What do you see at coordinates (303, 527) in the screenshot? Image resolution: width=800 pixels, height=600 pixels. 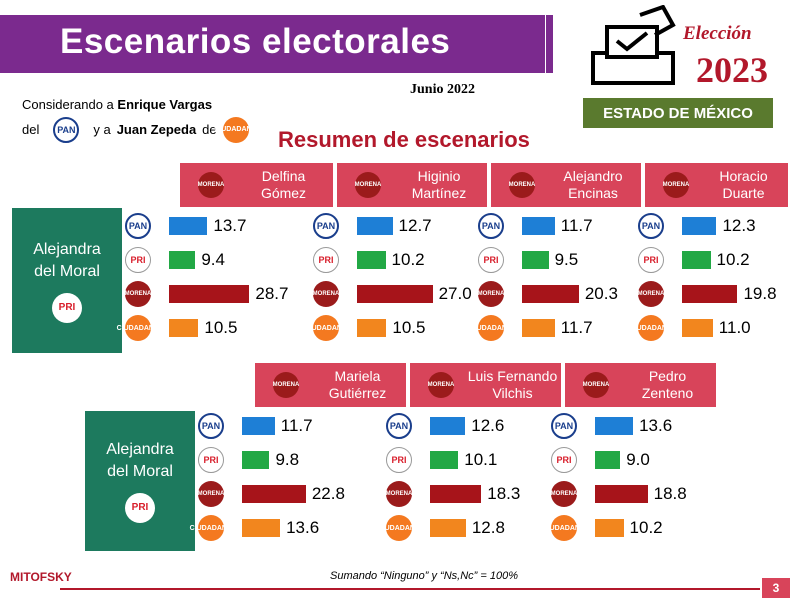 I see `data-label: 13.6` at bounding box center [303, 527].